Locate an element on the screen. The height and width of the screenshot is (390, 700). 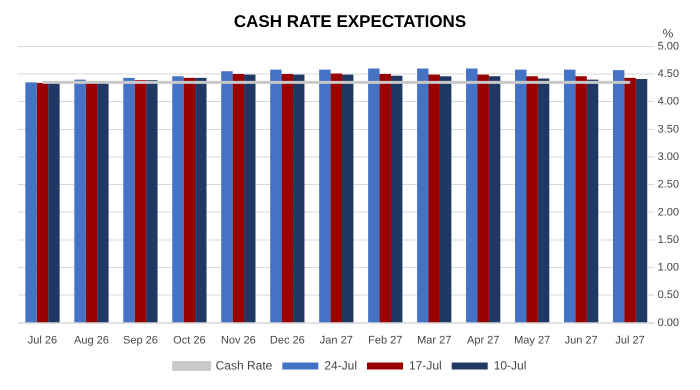
y-tick-label: 3.50 is located at coordinates (669, 129).